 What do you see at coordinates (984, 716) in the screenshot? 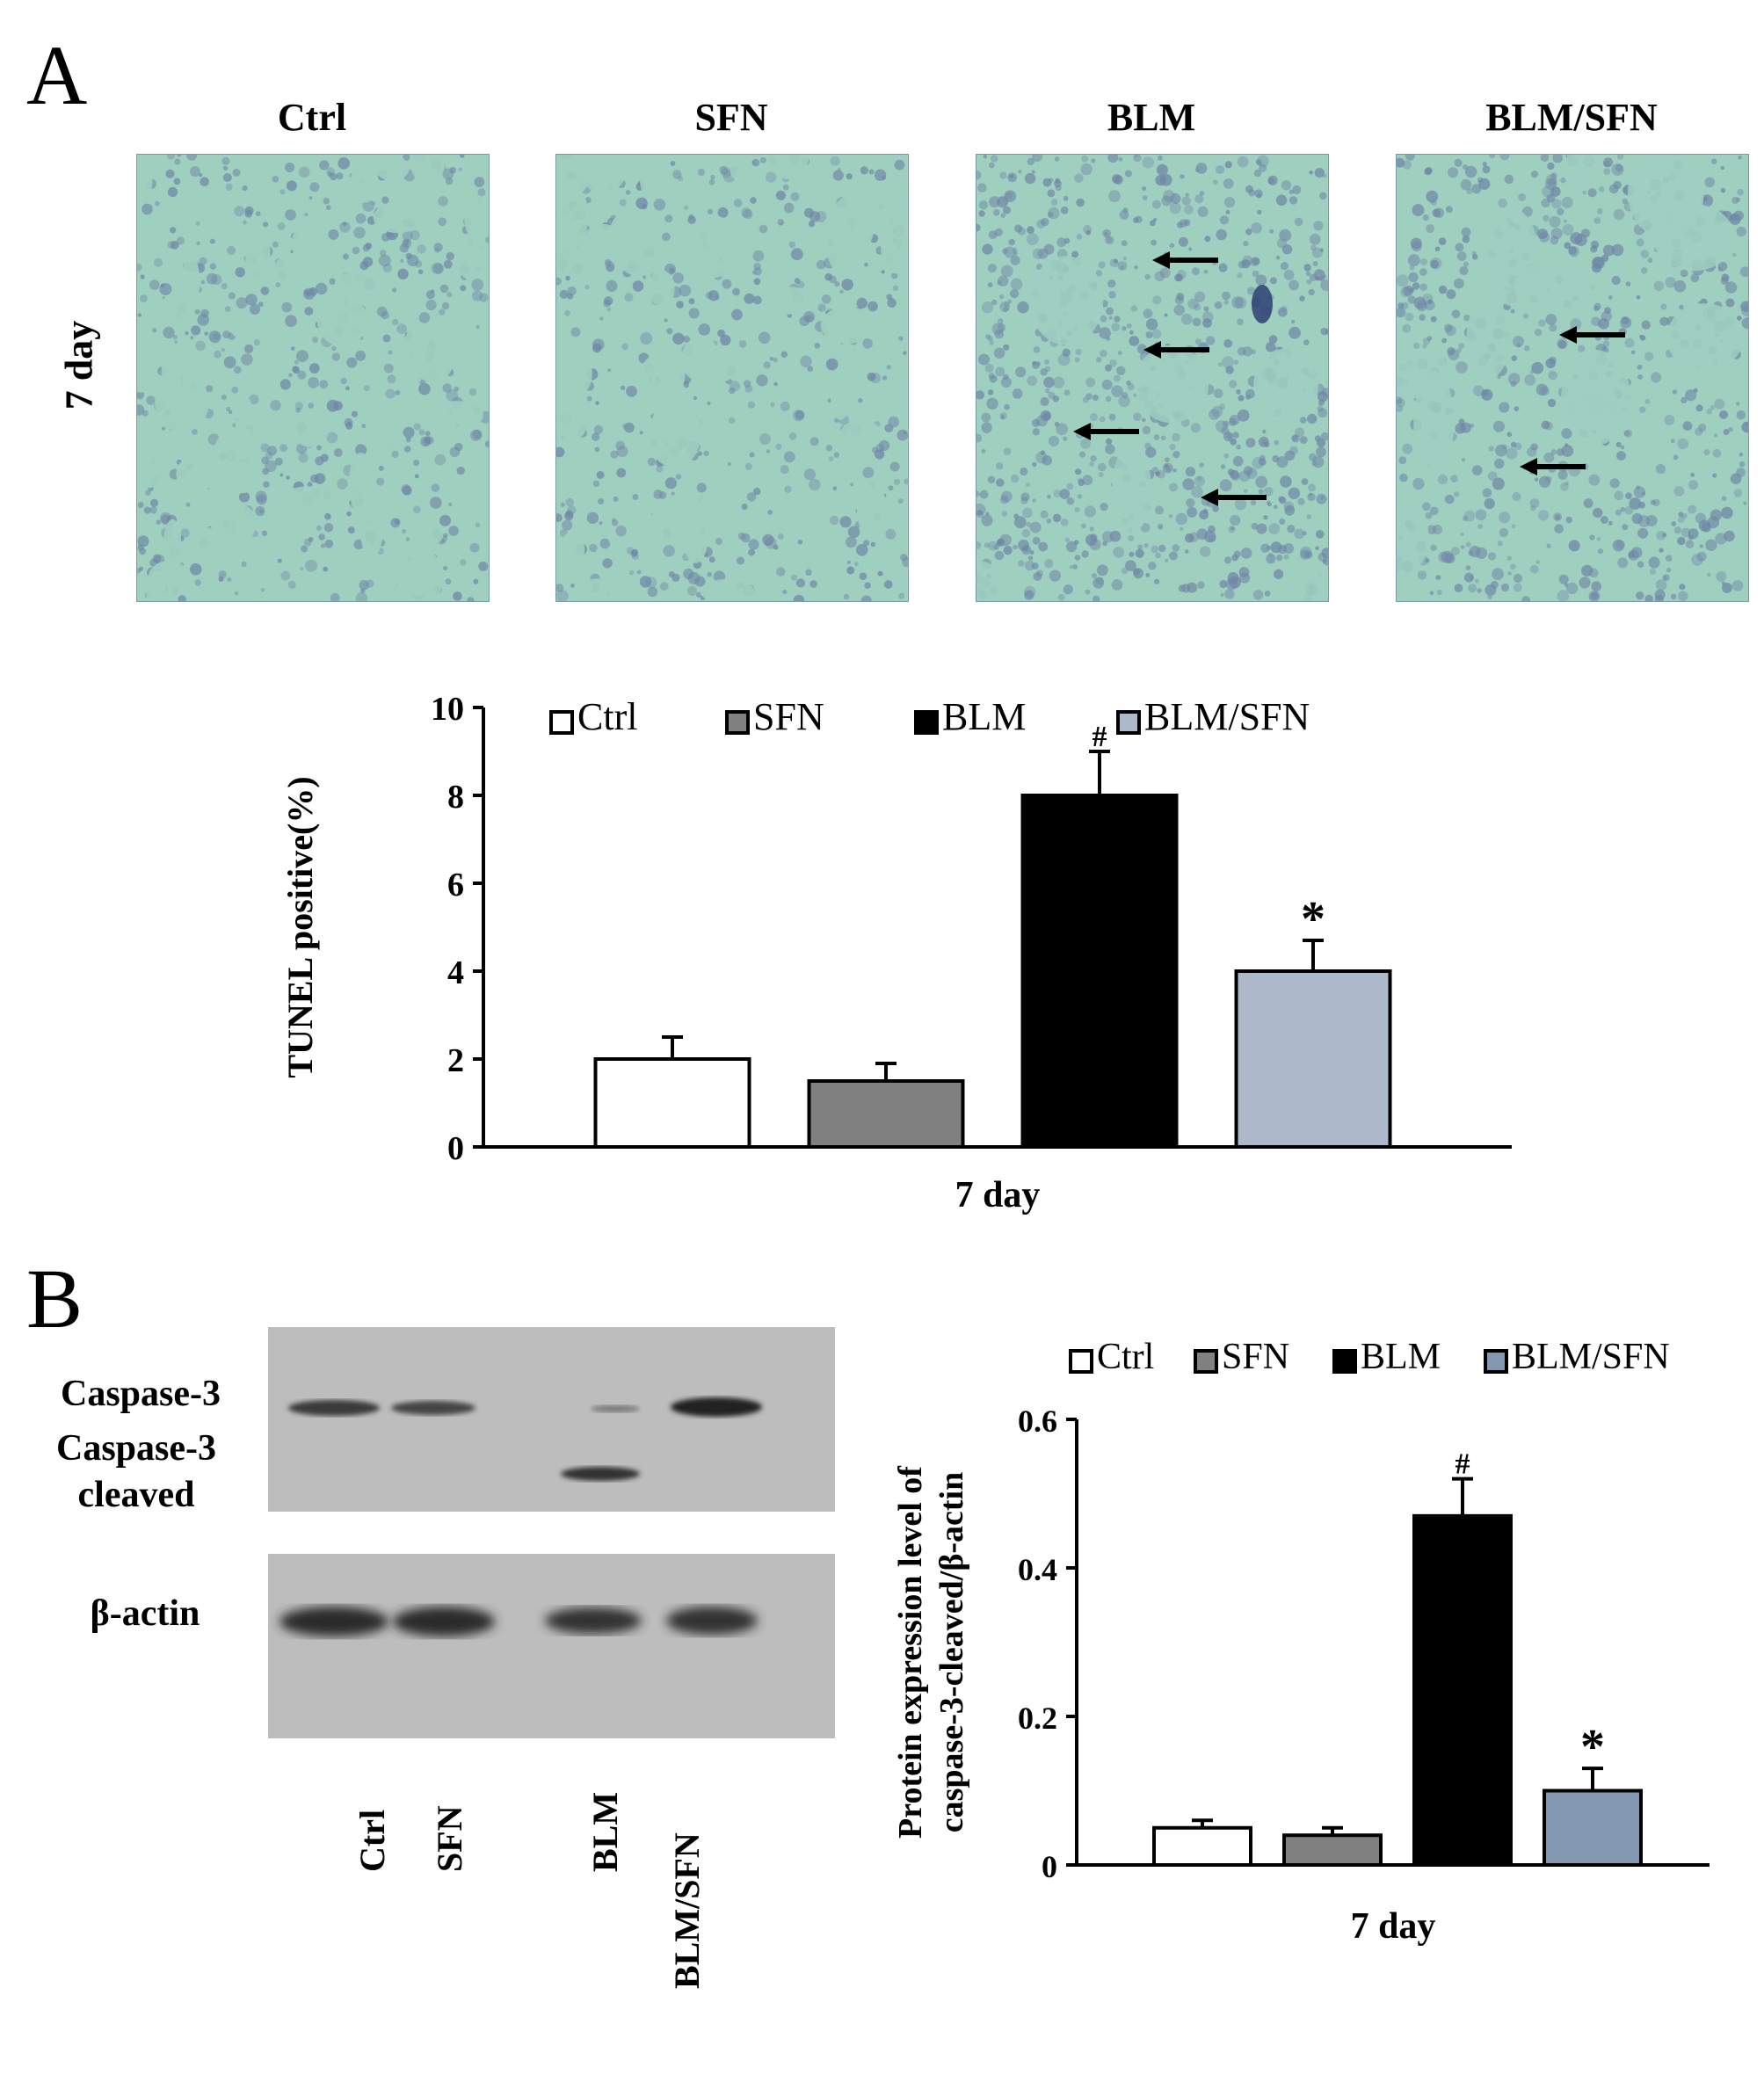
I see `legend-label: BLM` at bounding box center [984, 716].